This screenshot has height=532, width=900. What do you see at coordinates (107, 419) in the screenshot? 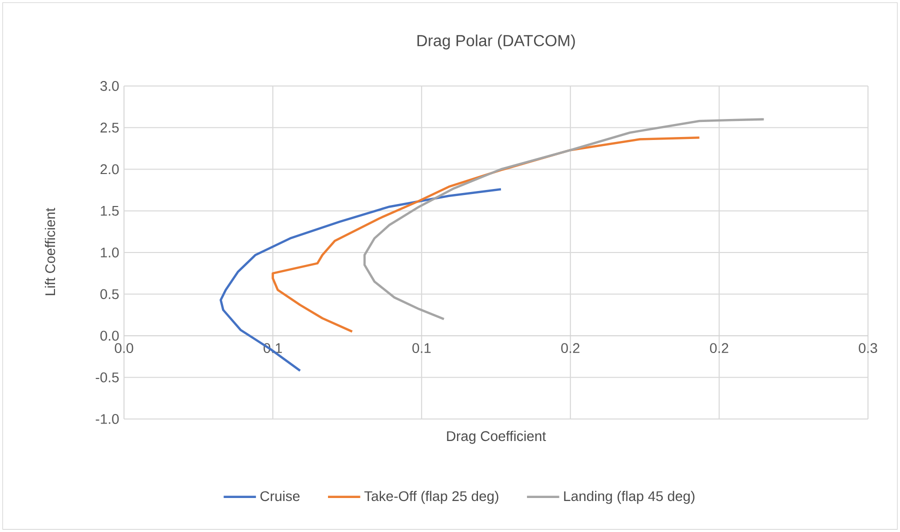
I see `y-tick-label: -1.0` at bounding box center [107, 419].